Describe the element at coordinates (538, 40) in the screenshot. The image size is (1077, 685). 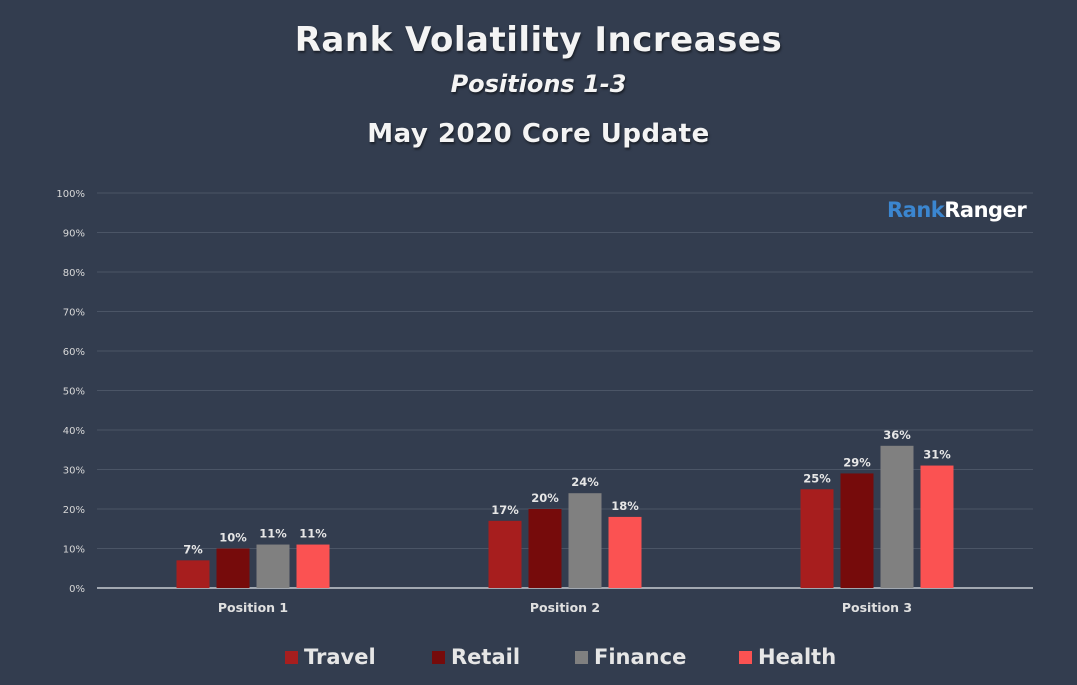
I see `chart-title: Rank Volatility Increases` at that location.